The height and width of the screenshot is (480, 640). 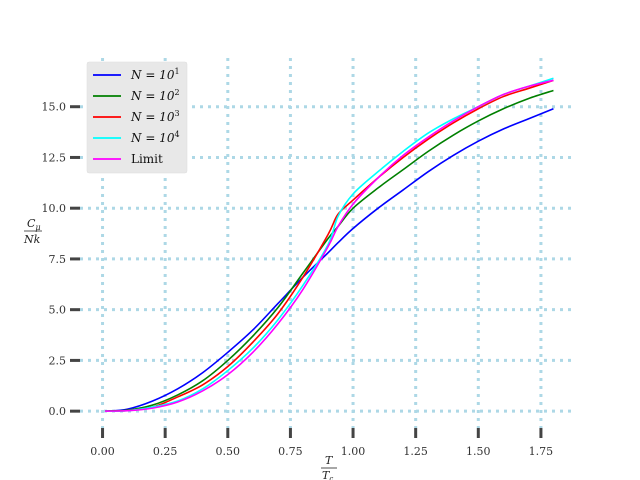 What do you see at coordinates (176, 71) in the screenshot?
I see `legend-exponent: 1` at bounding box center [176, 71].